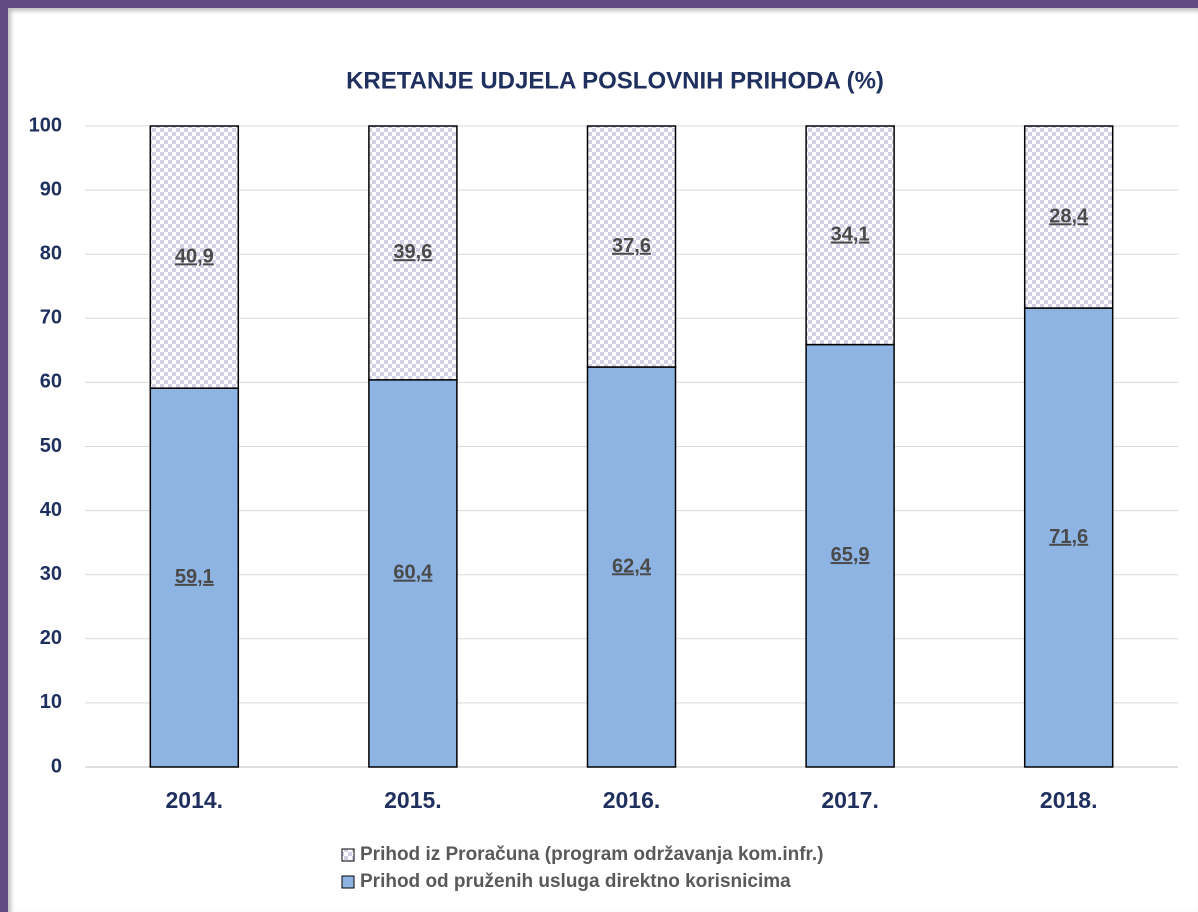 The height and width of the screenshot is (912, 1198). What do you see at coordinates (632, 800) in the screenshot?
I see `x-tick-label: 2016.` at bounding box center [632, 800].